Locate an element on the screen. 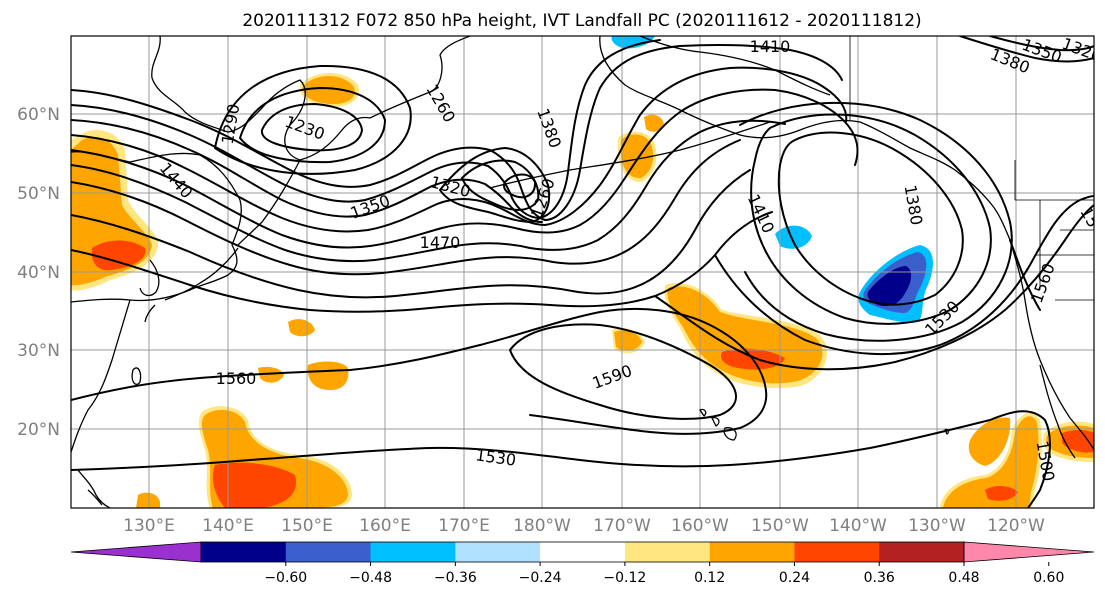  lat-label: 30°N is located at coordinates (38, 351).